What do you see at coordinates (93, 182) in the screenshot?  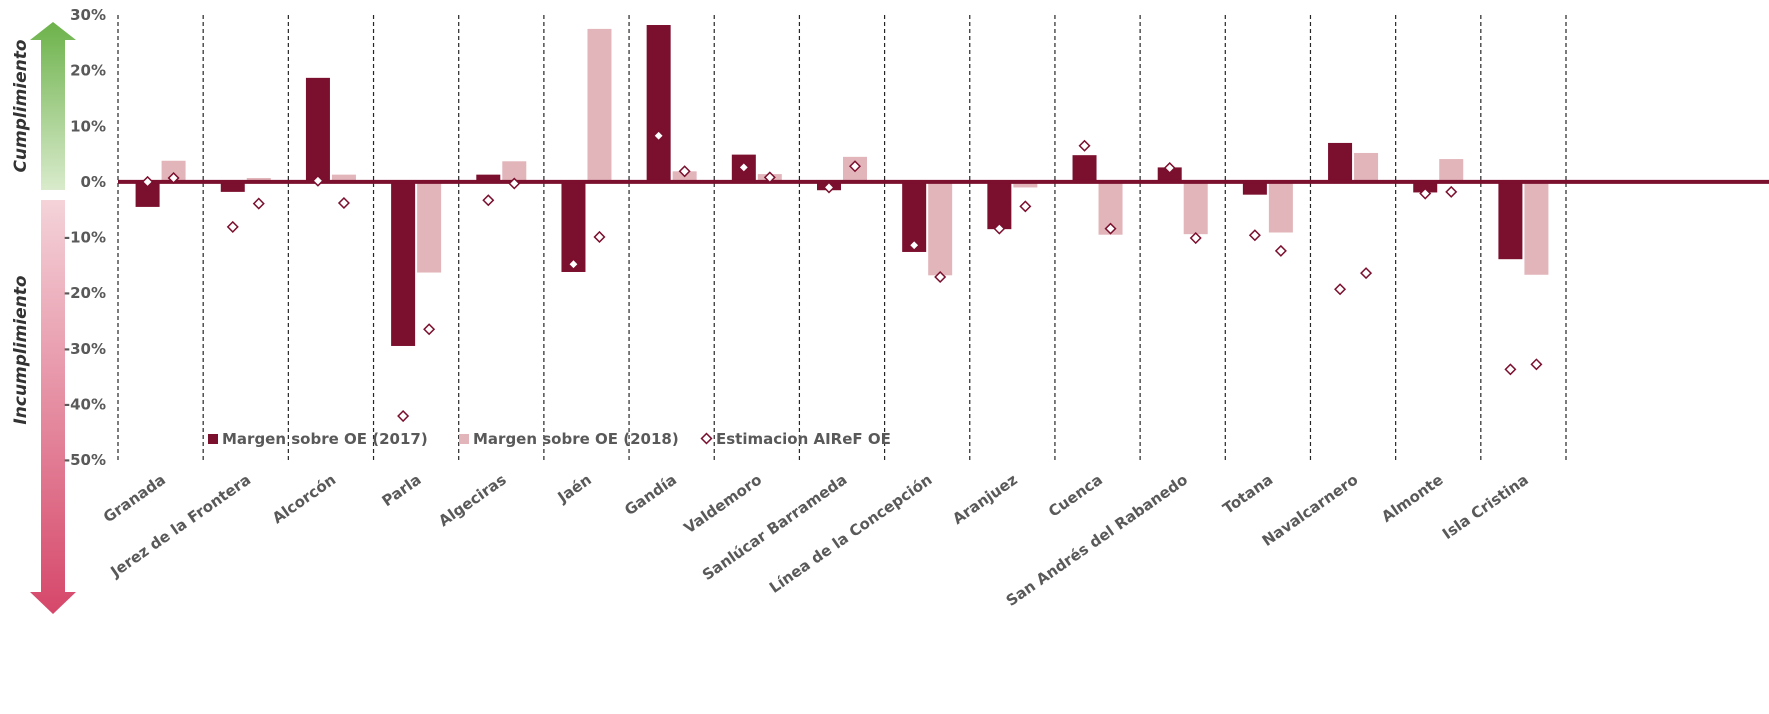 I see `y-tick-label: 0%` at bounding box center [93, 182].